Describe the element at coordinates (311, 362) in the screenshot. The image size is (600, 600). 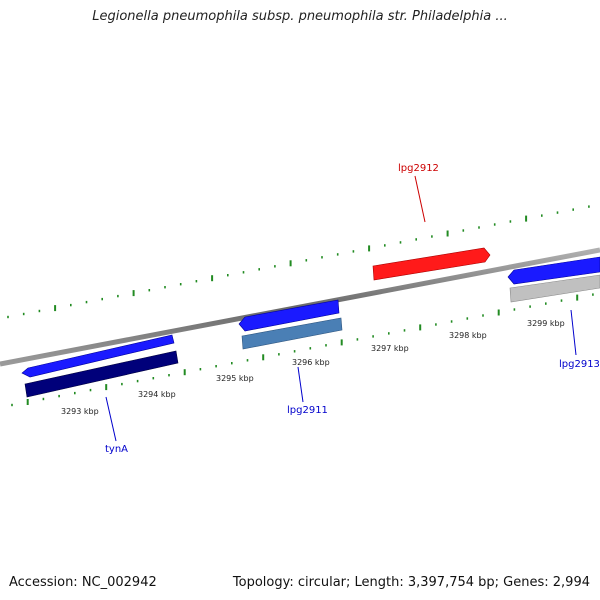
I see `tick-label-3296: 3296 kbp` at that location.